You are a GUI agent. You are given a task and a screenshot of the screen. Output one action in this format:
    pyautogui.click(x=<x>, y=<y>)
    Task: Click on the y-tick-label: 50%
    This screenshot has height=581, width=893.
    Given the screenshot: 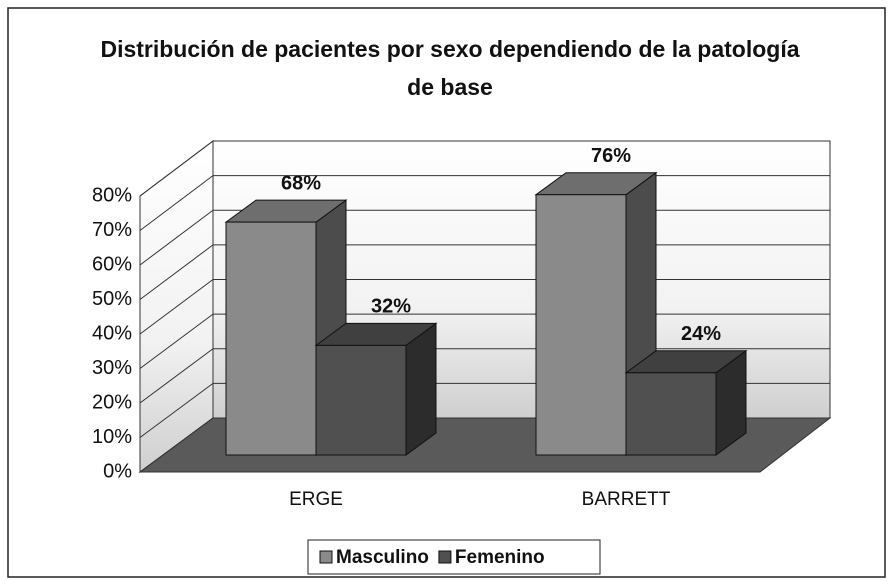 What is the action you would take?
    pyautogui.click(x=112, y=299)
    